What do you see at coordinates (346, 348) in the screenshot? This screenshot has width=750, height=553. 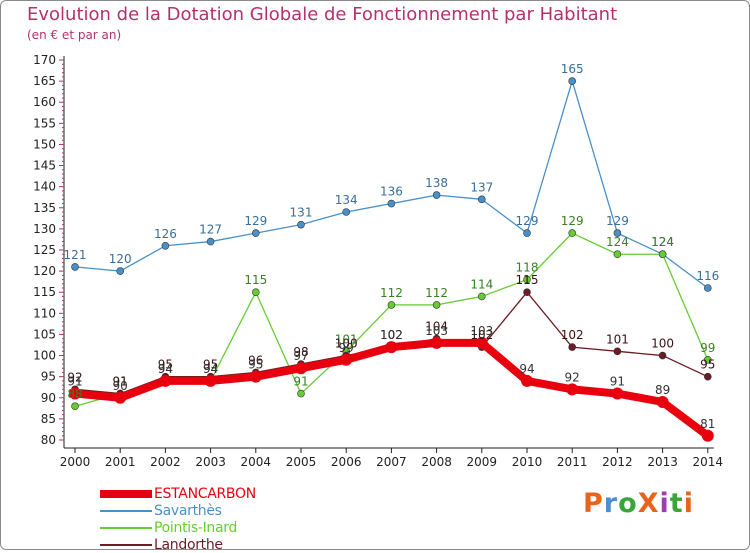 I see `data-label-estancarbon: 99` at bounding box center [346, 348].